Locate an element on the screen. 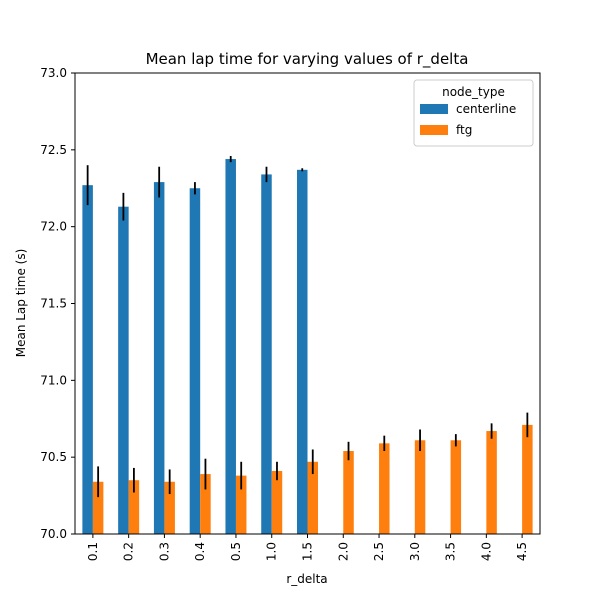  y-axis-label: Mean Lap time (s) is located at coordinates (21, 303).